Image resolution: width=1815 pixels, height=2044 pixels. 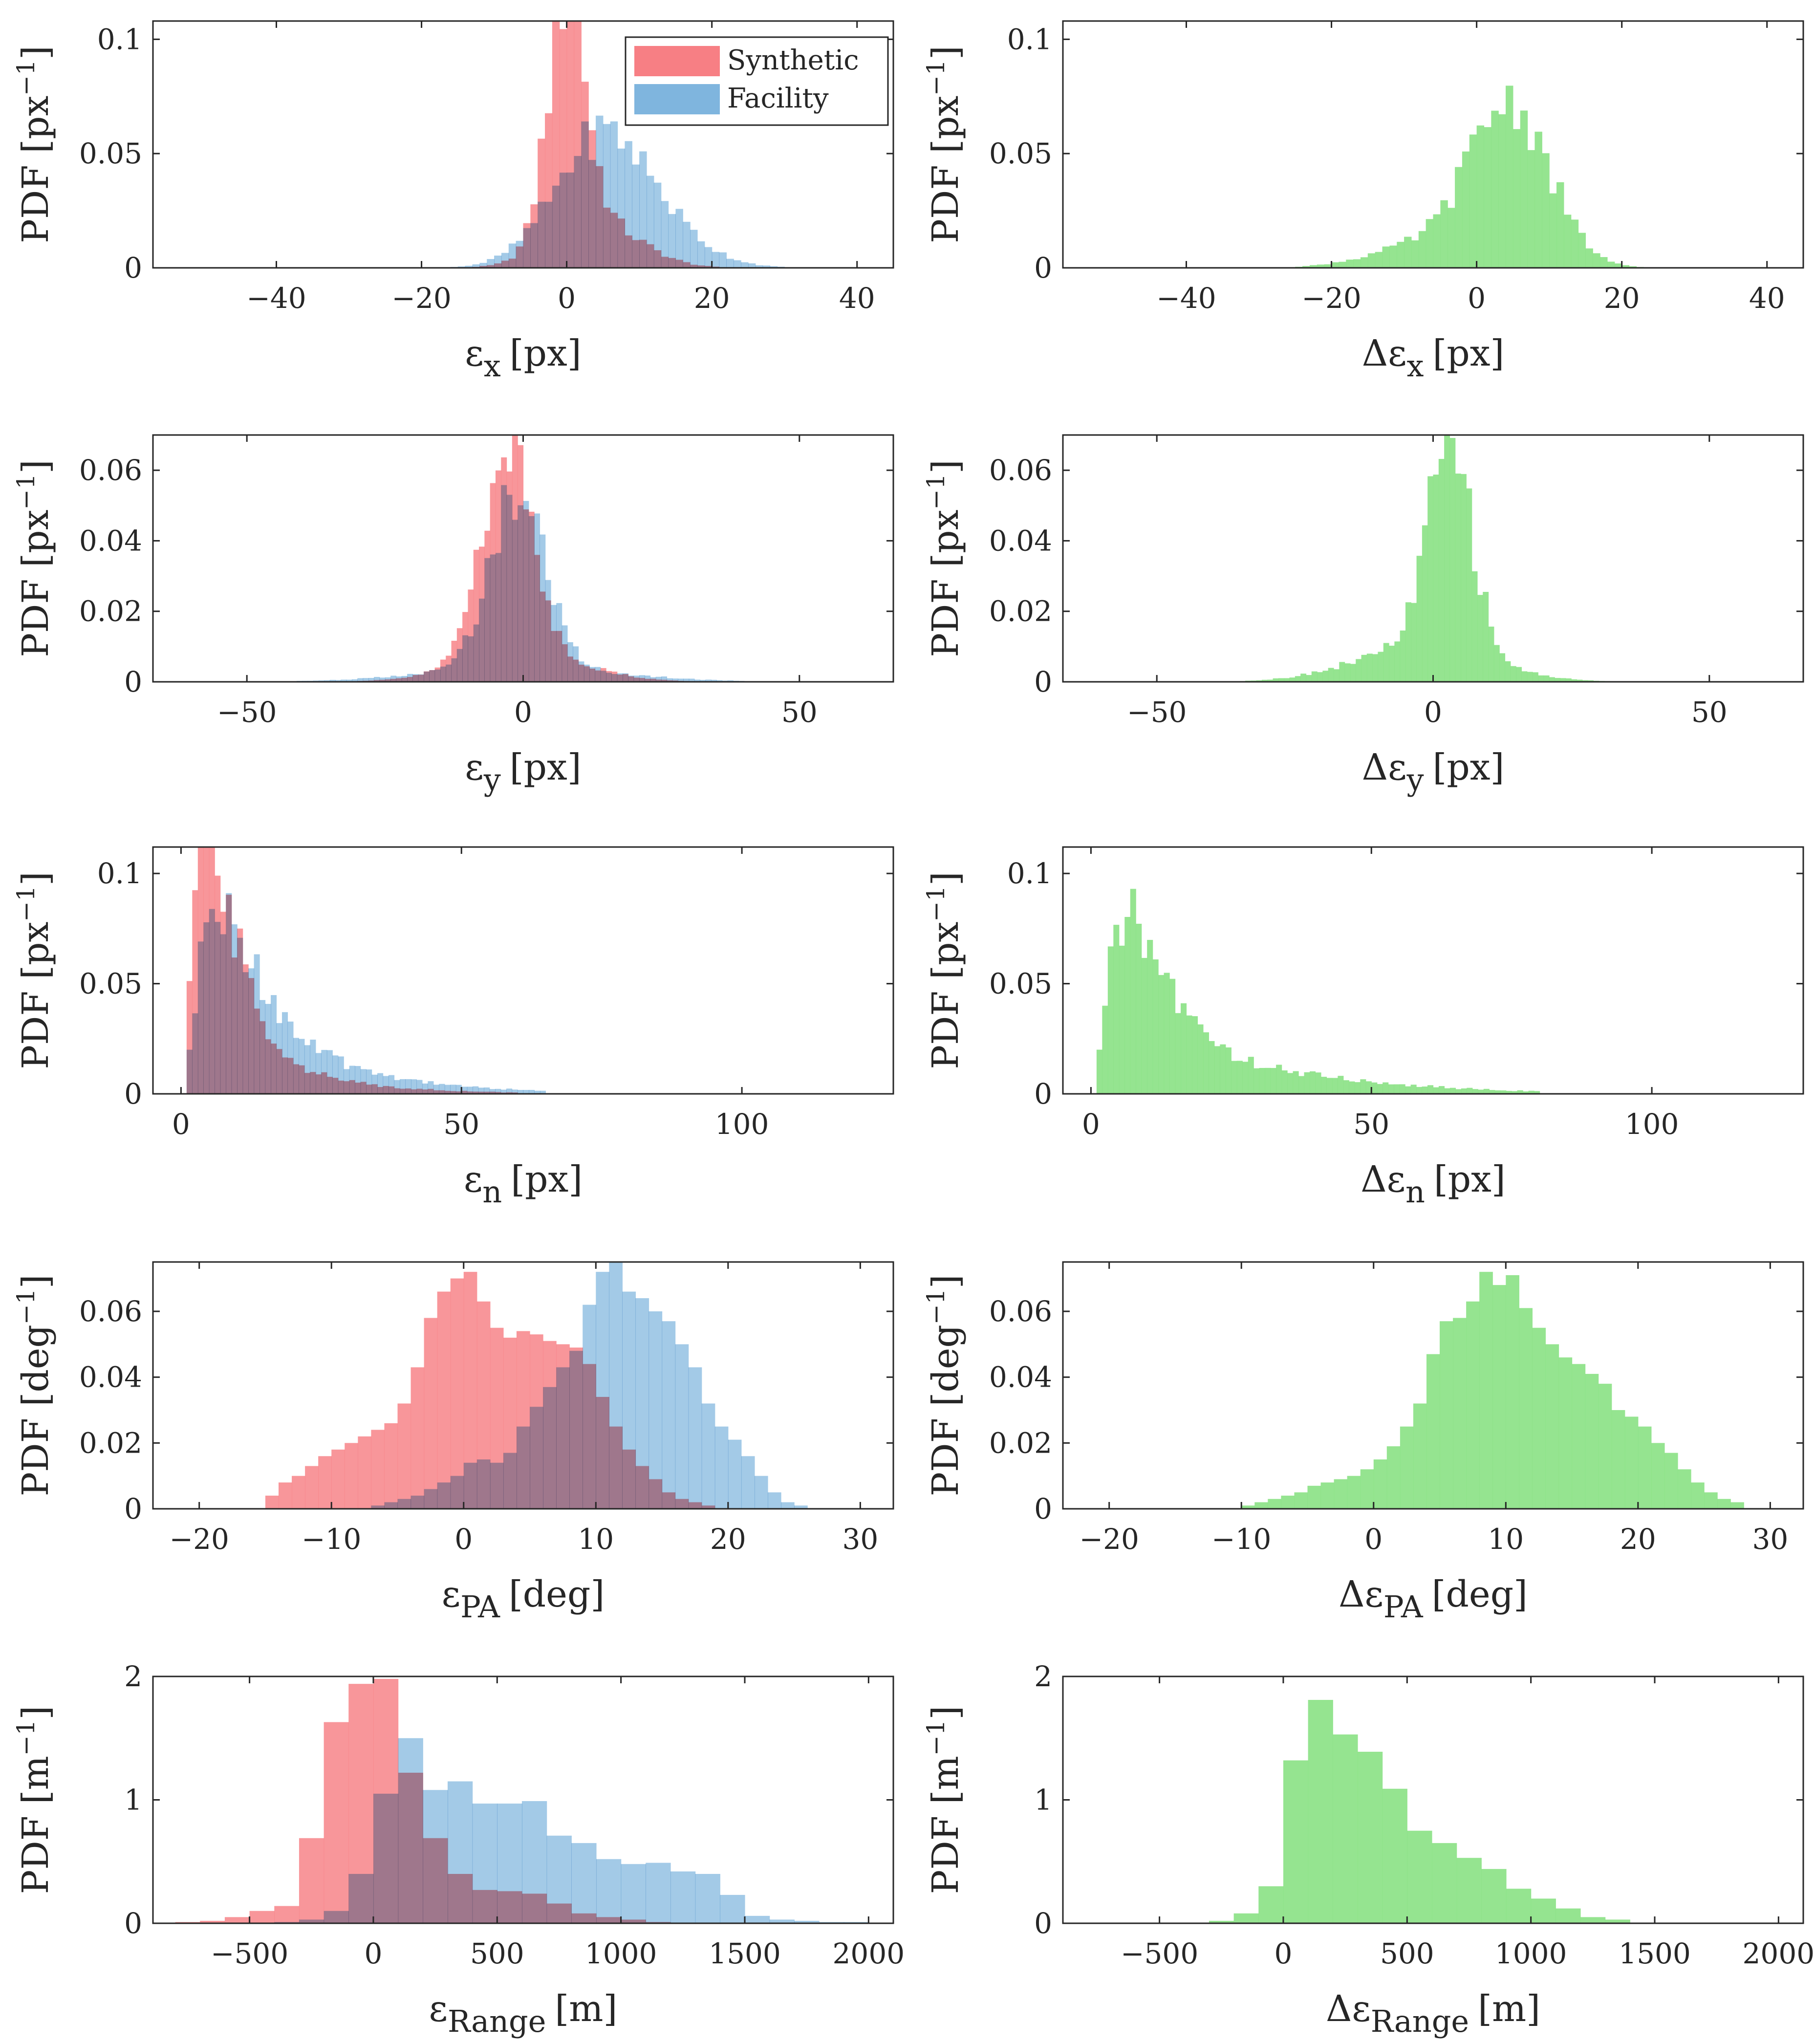 What do you see at coordinates (34, 1386) in the screenshot?
I see `y-axis-label: PDF [deg−1]` at bounding box center [34, 1386].